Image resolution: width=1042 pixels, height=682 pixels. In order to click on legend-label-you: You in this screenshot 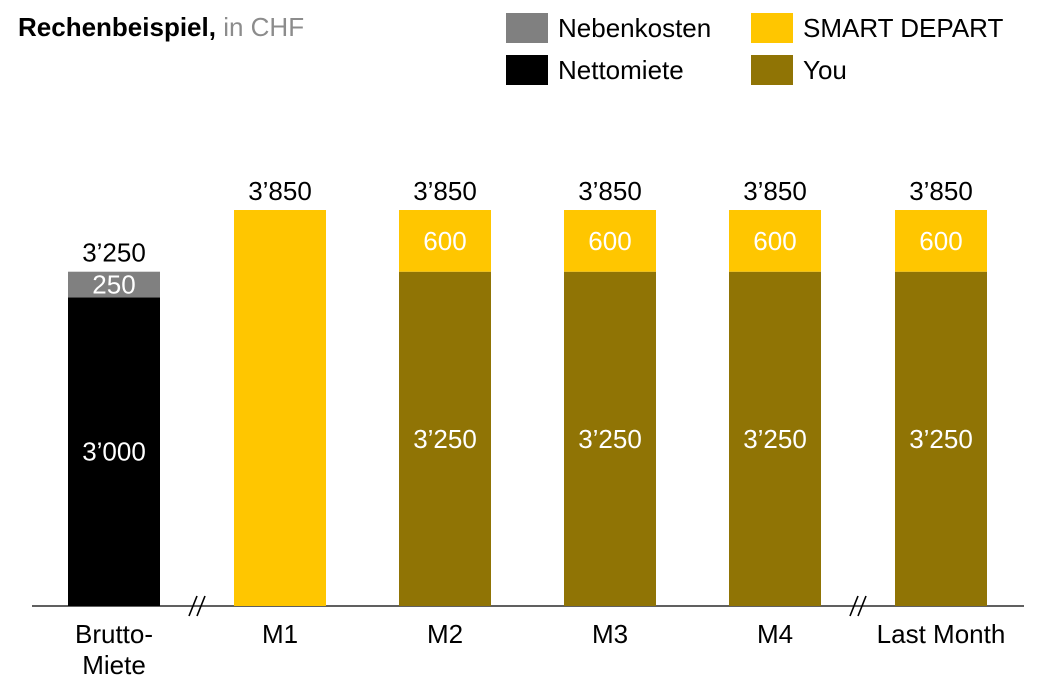, I will do `click(825, 69)`.